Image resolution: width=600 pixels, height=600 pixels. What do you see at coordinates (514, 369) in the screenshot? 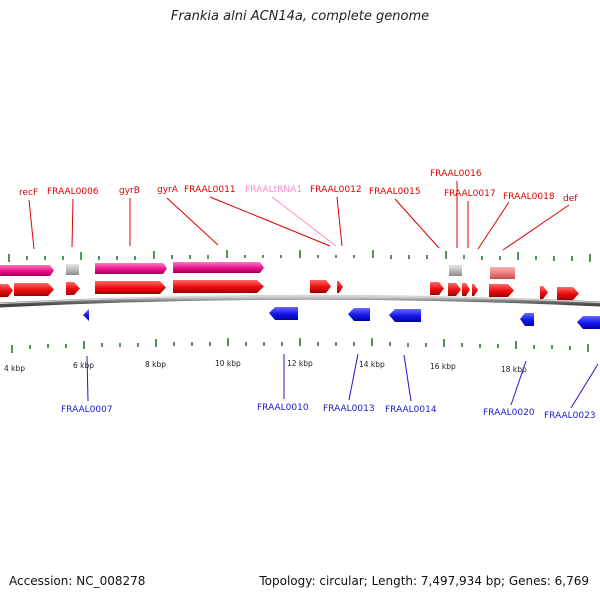
I see `kbp-label: 18 kbp` at bounding box center [514, 369].